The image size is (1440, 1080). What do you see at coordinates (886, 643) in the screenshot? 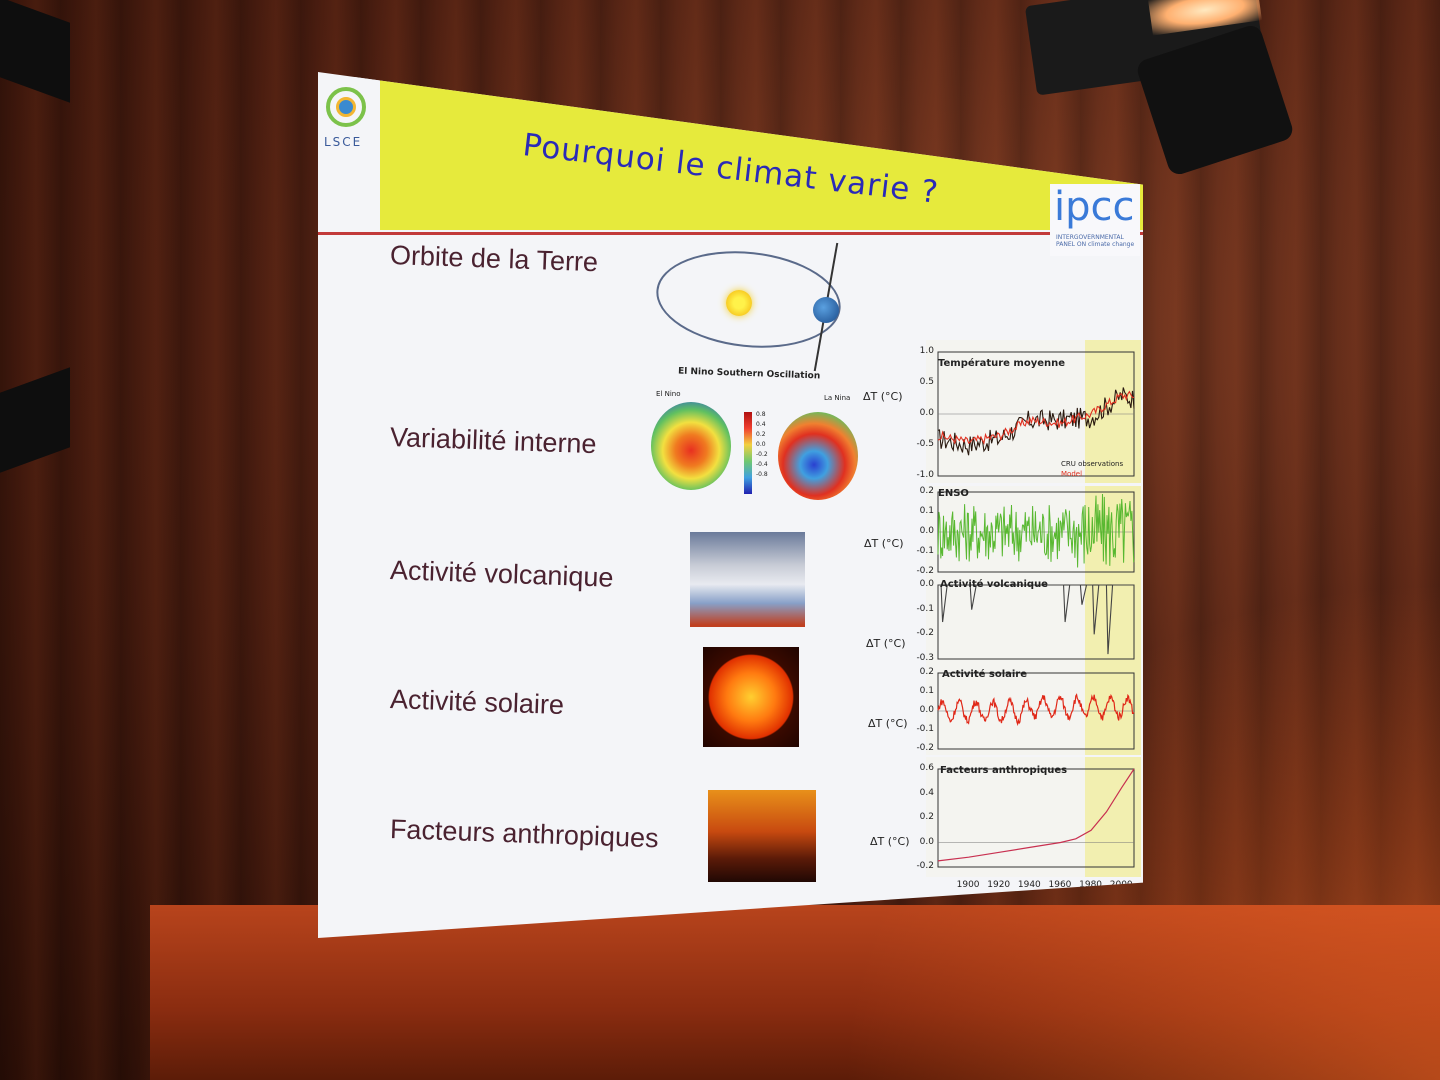
I see `dt-label-3: ΔT (°C)` at bounding box center [886, 643].